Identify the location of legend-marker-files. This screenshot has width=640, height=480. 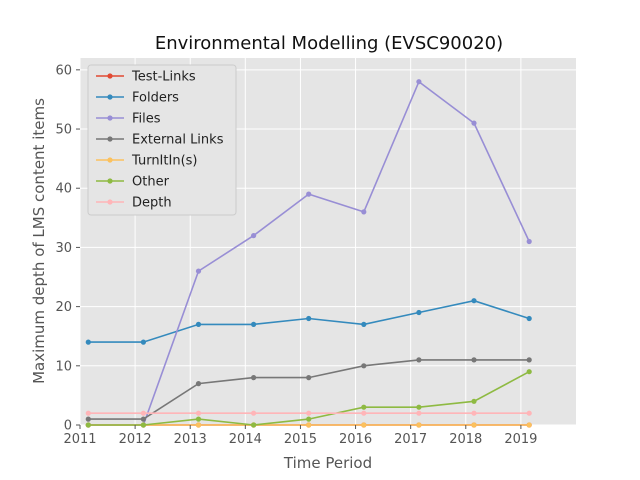
(110, 118).